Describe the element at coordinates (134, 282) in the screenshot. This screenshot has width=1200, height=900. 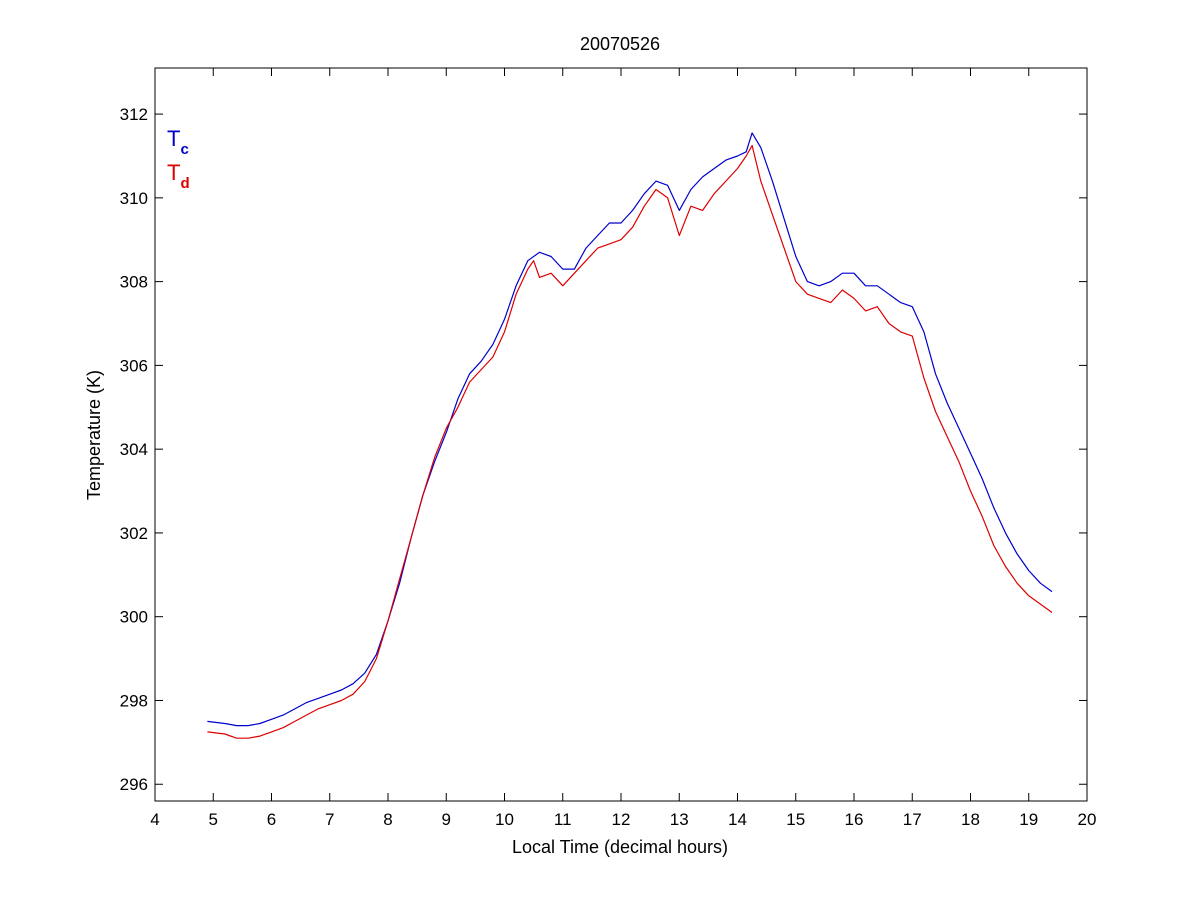
I see `y-tick-label: 308` at that location.